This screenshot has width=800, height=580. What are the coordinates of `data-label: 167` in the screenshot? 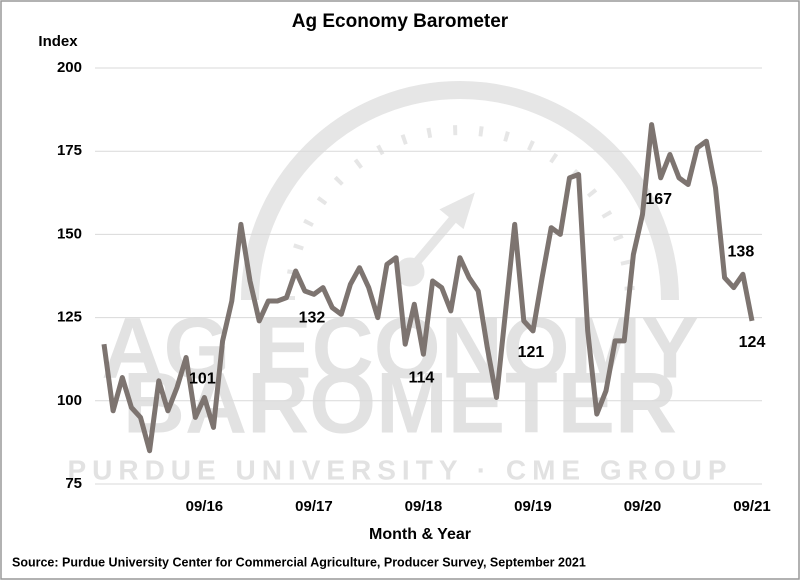 It's located at (658, 199).